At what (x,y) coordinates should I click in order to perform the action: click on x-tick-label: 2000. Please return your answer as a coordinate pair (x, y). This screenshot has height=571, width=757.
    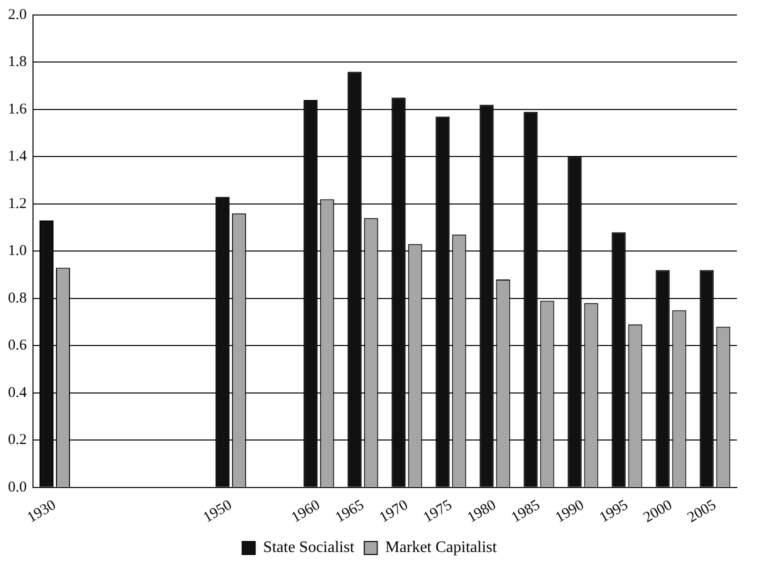
    Looking at the image, I should click on (657, 511).